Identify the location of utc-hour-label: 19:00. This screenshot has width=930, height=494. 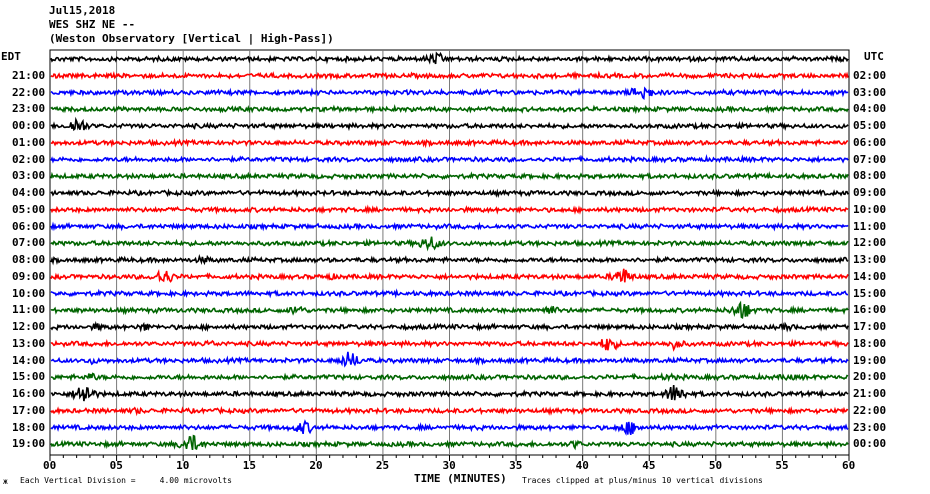
(870, 360).